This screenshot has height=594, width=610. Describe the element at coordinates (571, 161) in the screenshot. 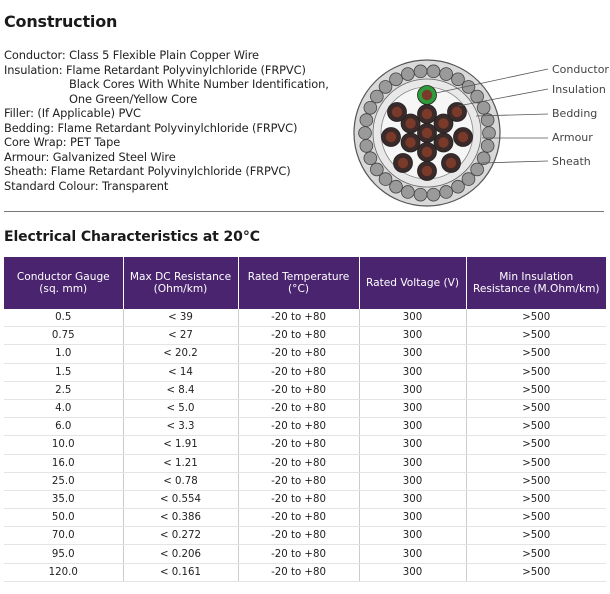

I see `label-sheath: Sheath` at that location.